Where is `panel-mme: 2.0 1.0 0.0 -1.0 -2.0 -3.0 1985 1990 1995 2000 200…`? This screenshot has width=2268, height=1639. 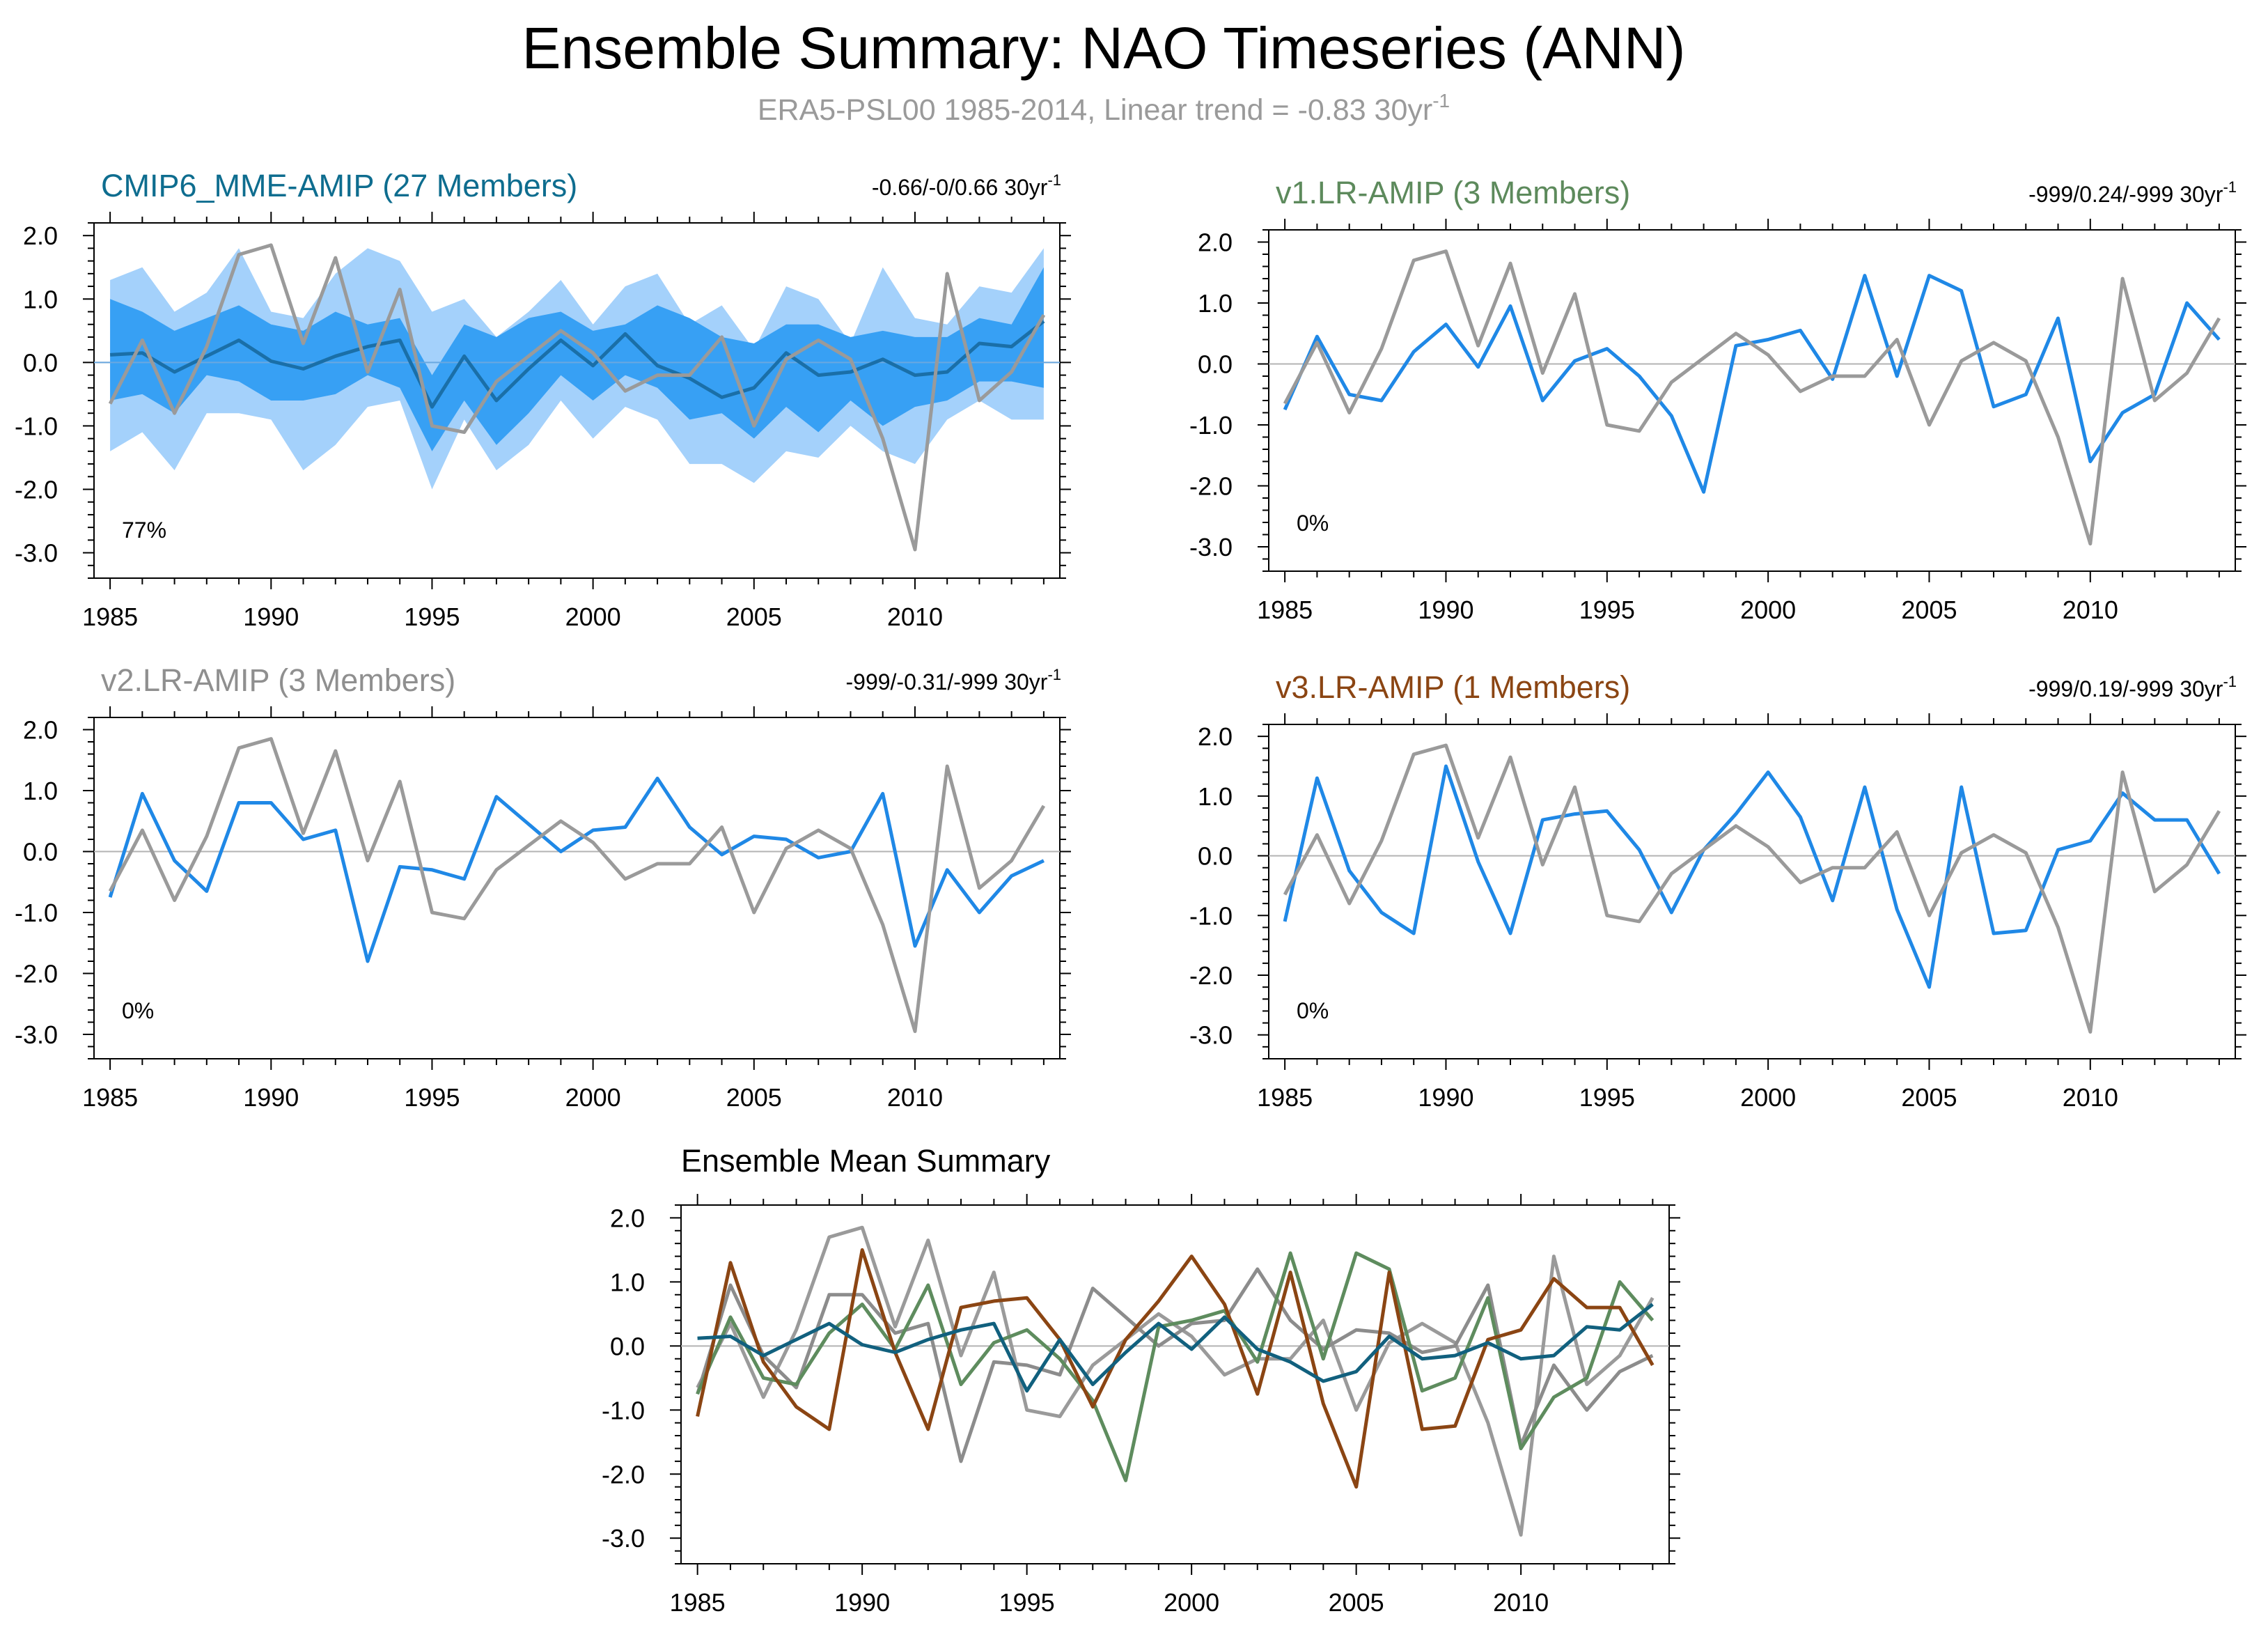
panel-mme: 2.0 1.0 0.0 -1.0 -2.0 -3.0 1985 1990 1995 2000 200… is located at coordinates (543, 399).